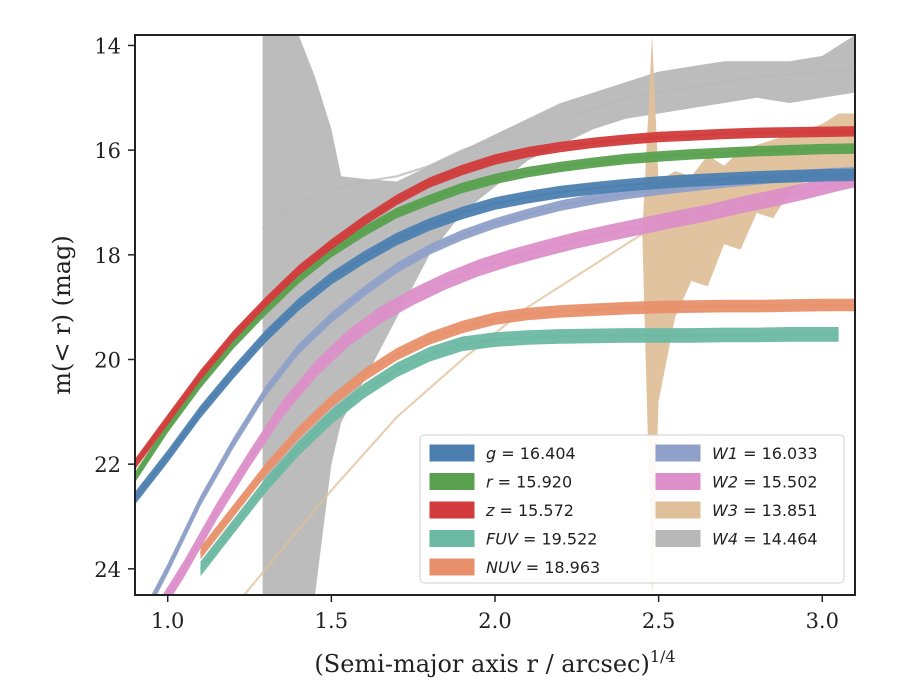 Image resolution: width=900 pixels, height=700 pixels. I want to click on legend-label-w2: W2 = 15.502, so click(765, 482).